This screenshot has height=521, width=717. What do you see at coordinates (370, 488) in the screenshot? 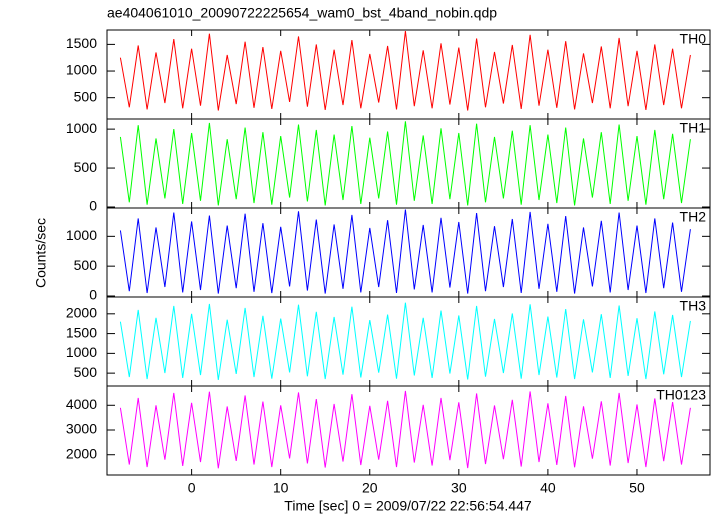
I see `x-tick-label: 20` at bounding box center [370, 488].